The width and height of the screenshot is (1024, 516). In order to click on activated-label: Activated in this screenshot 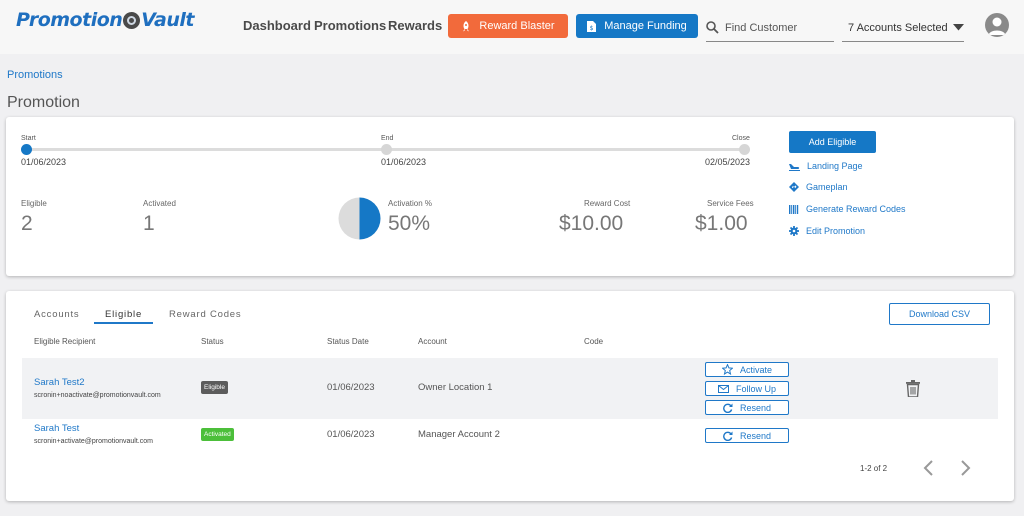, I will do `click(159, 203)`.